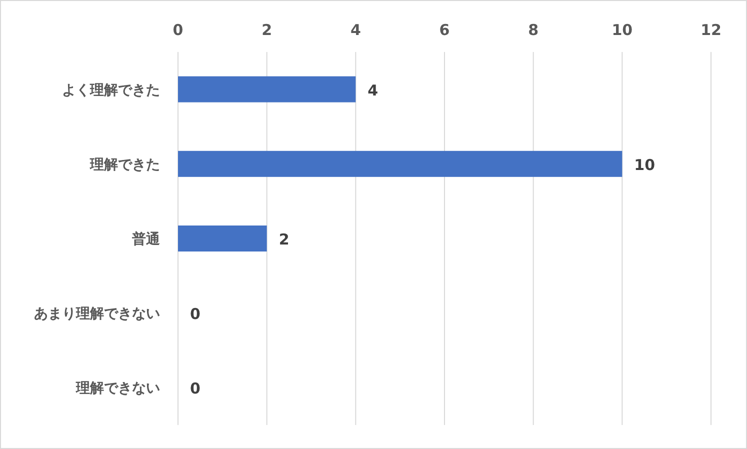 The height and width of the screenshot is (449, 747). What do you see at coordinates (284, 239) in the screenshot?
I see `data-label: 2` at bounding box center [284, 239].